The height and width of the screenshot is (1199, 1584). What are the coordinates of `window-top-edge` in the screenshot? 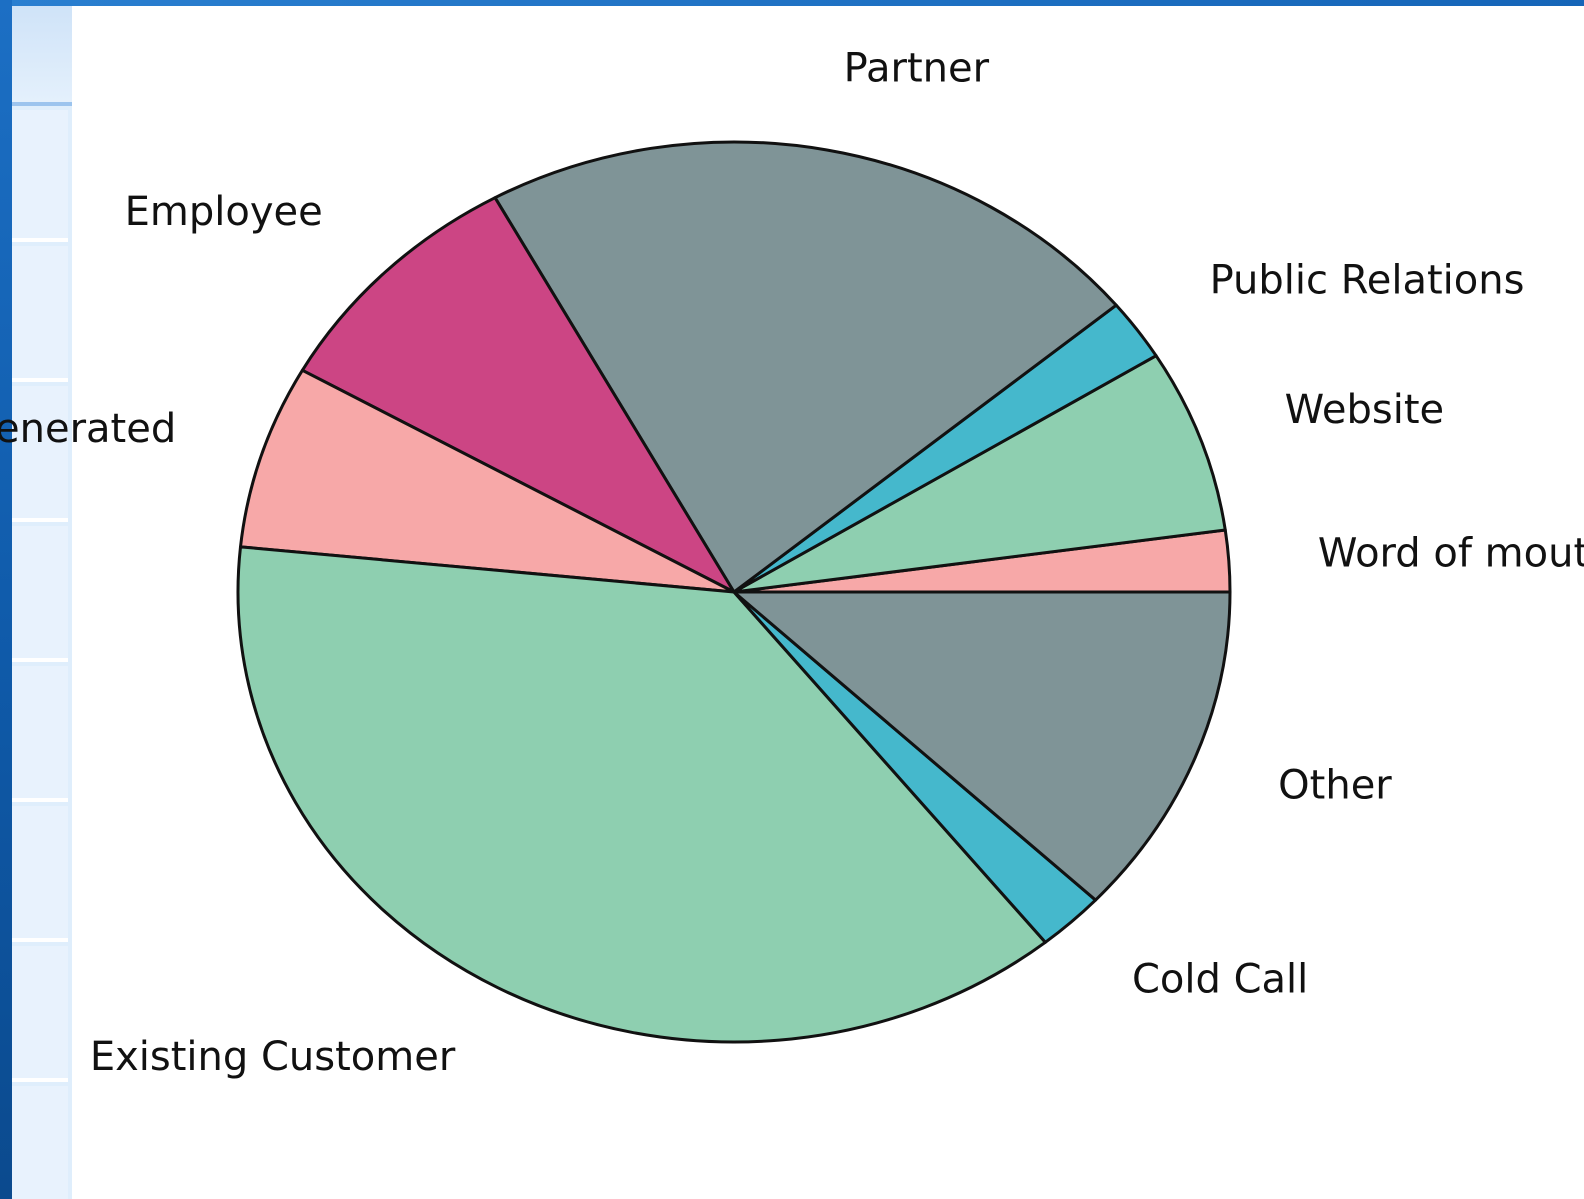 It's located at (792, 3).